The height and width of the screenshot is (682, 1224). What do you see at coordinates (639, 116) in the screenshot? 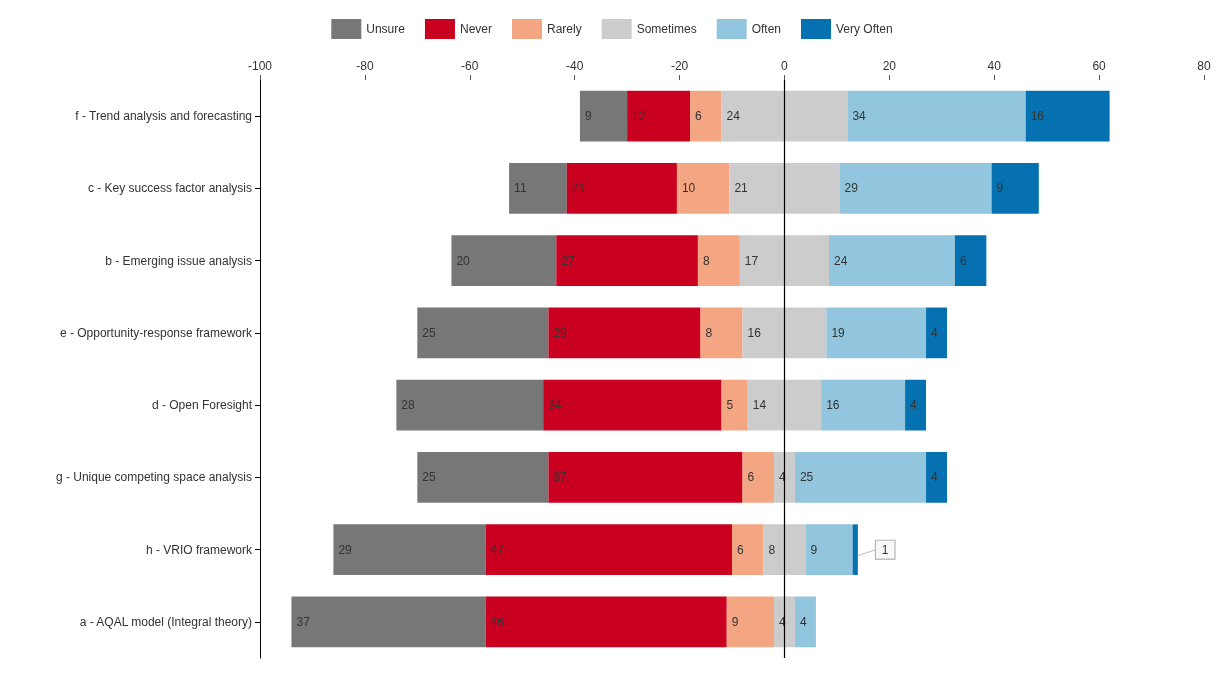
I see `data-label: 12` at bounding box center [639, 116].